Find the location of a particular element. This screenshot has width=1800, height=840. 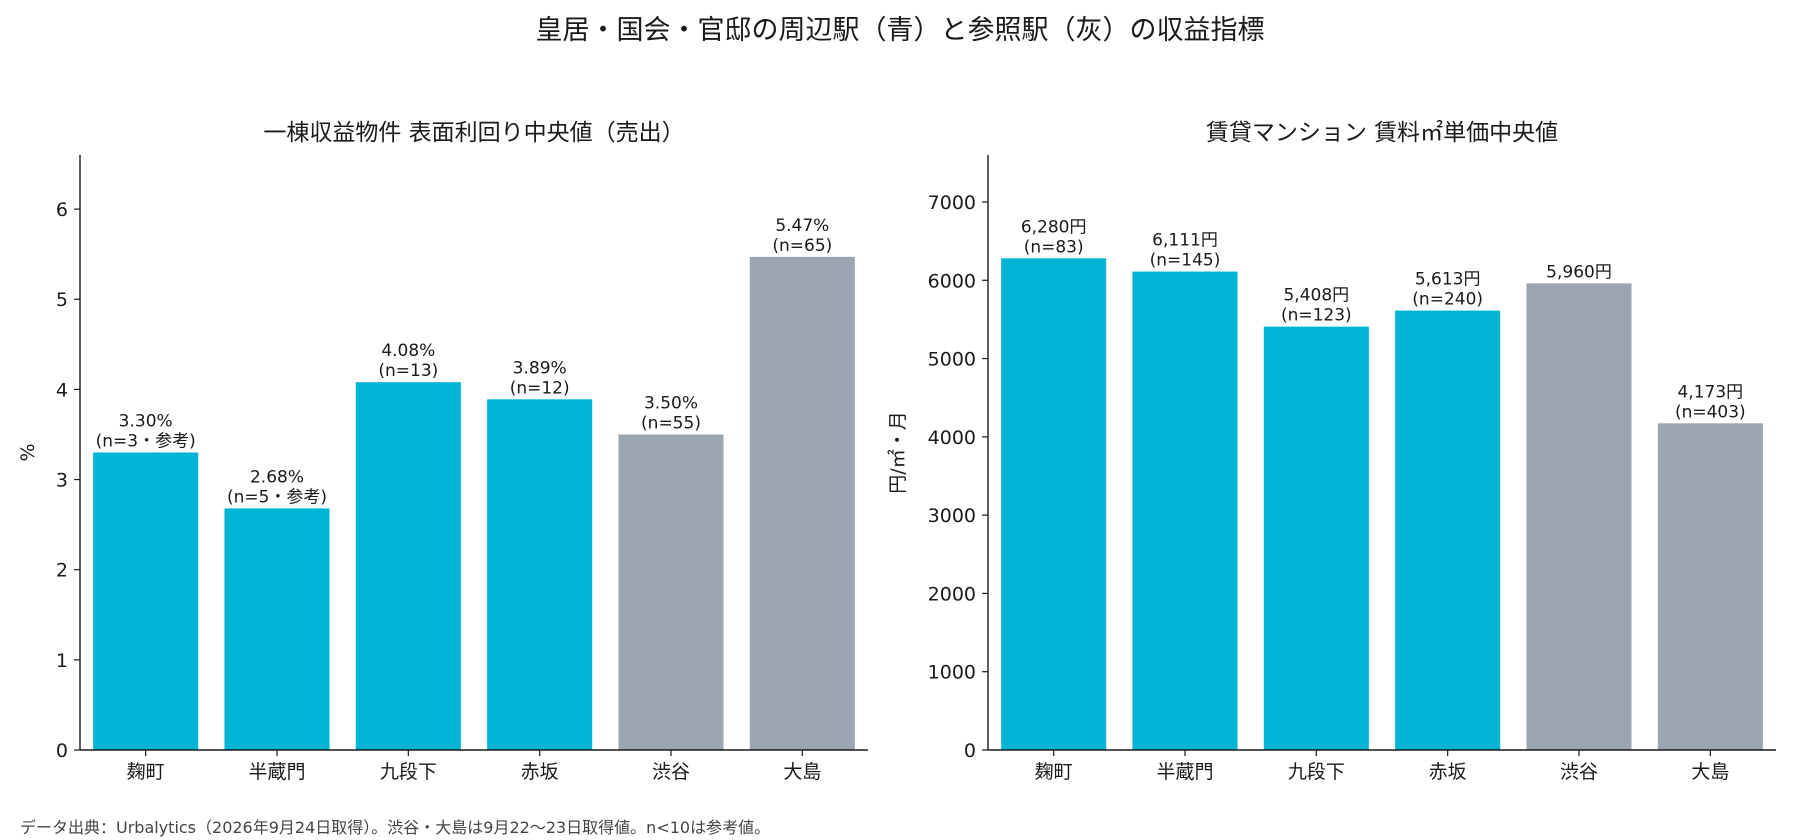

data-label: 3.89% is located at coordinates (540, 368).